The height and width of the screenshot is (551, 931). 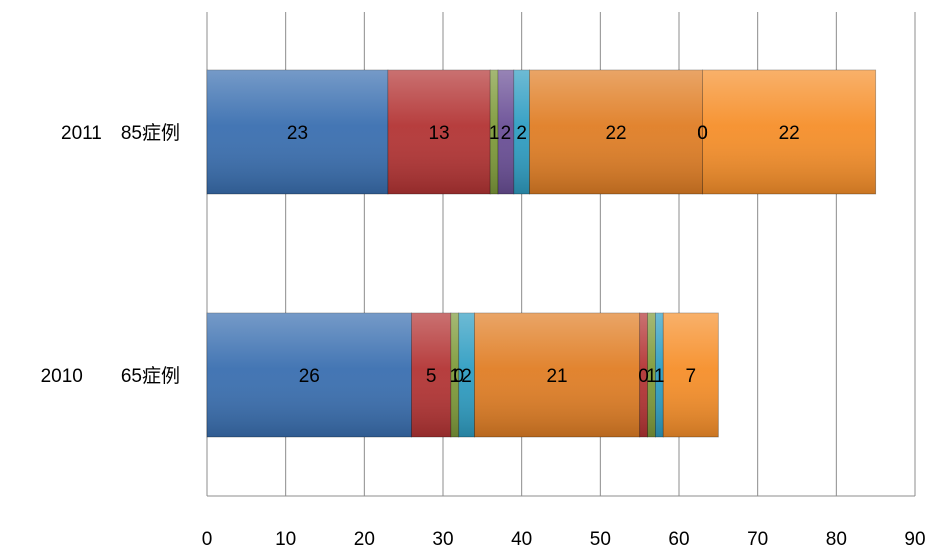 I want to click on data-label-1-5: 21, so click(x=556, y=376).